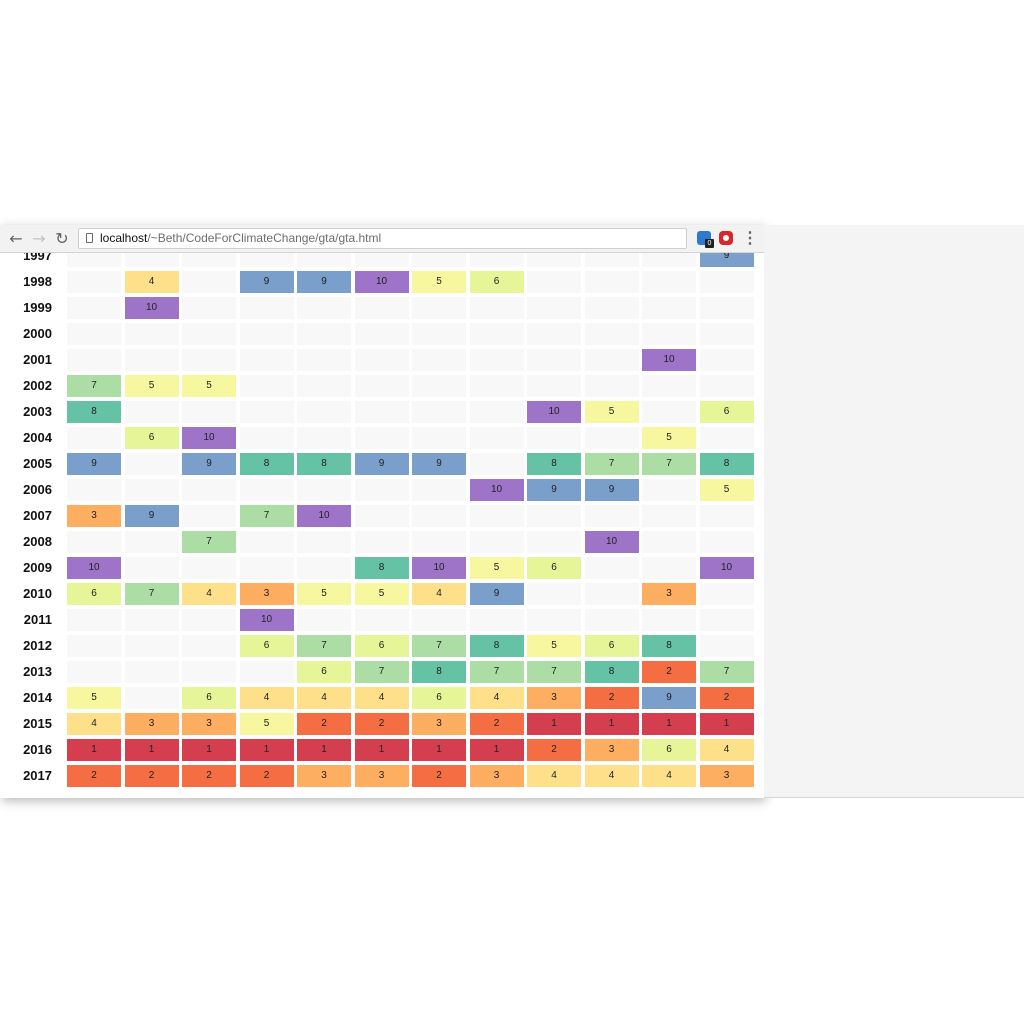 The height and width of the screenshot is (1024, 1024). What do you see at coordinates (709, 243) in the screenshot?
I see `extension-badge: 0` at bounding box center [709, 243].